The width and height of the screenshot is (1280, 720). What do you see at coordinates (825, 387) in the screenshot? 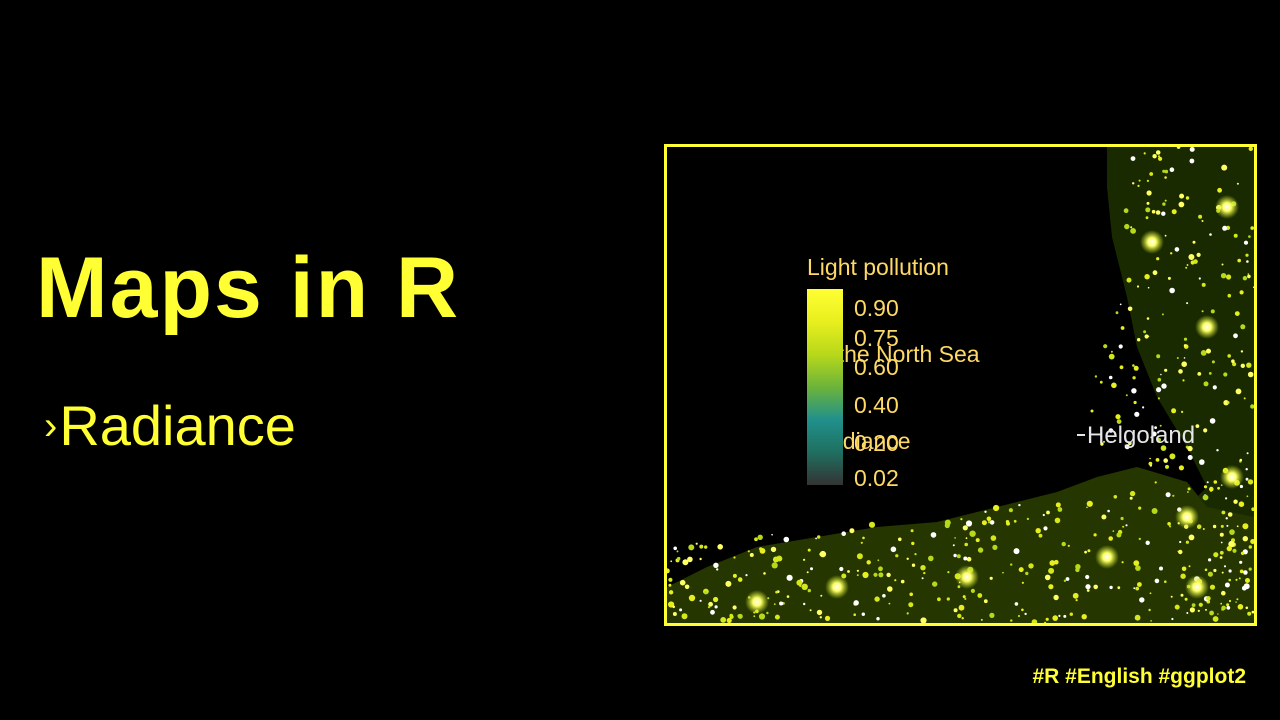
I see `legend-colorbar` at bounding box center [825, 387].